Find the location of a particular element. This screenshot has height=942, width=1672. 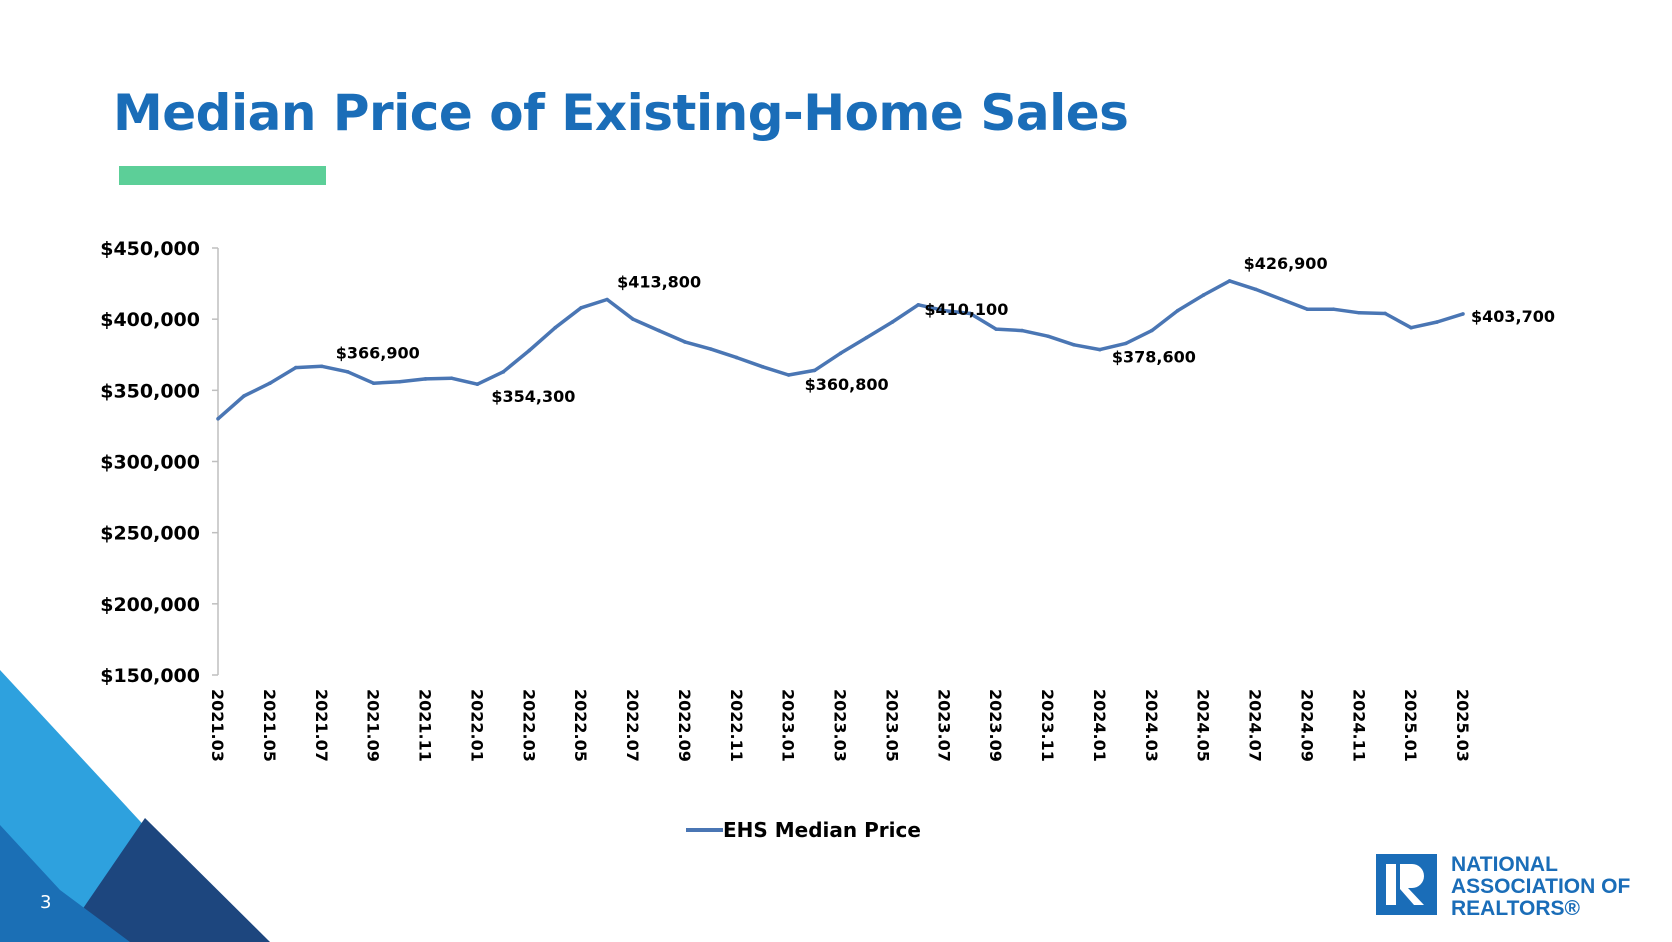

x-tick-label: 2023.05 is located at coordinates (891, 725).